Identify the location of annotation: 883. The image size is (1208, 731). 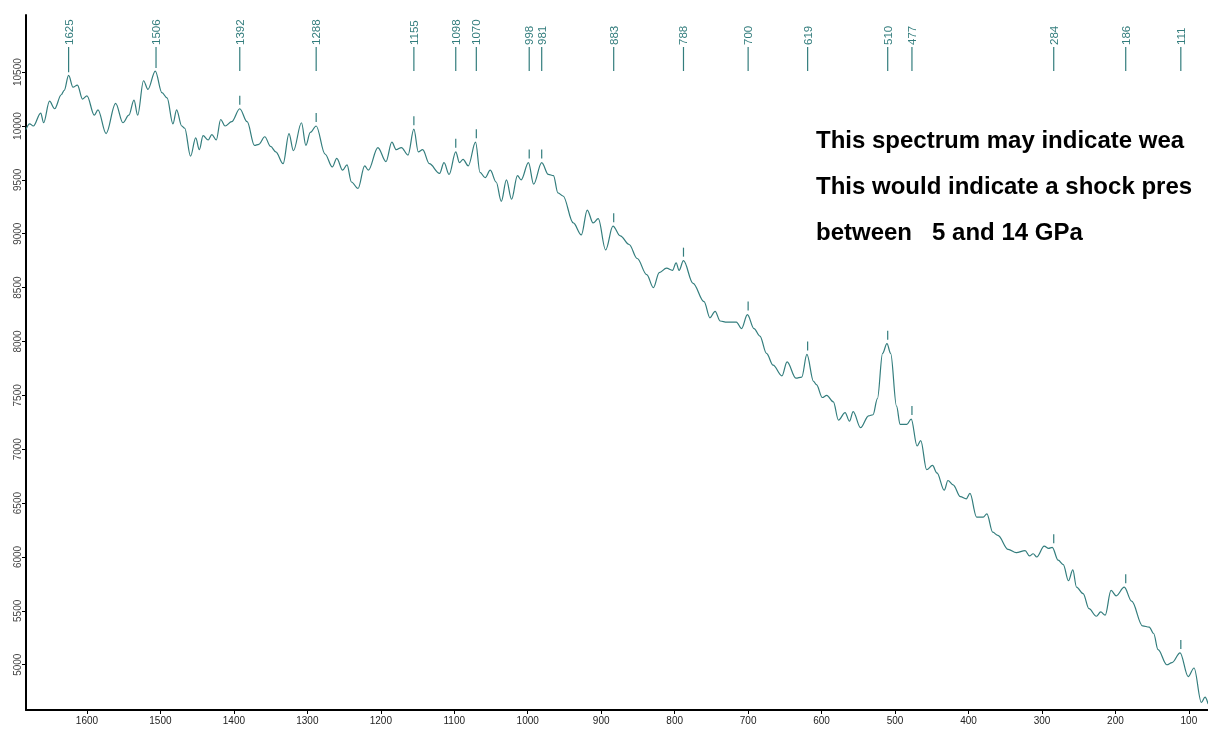
(613, 35).